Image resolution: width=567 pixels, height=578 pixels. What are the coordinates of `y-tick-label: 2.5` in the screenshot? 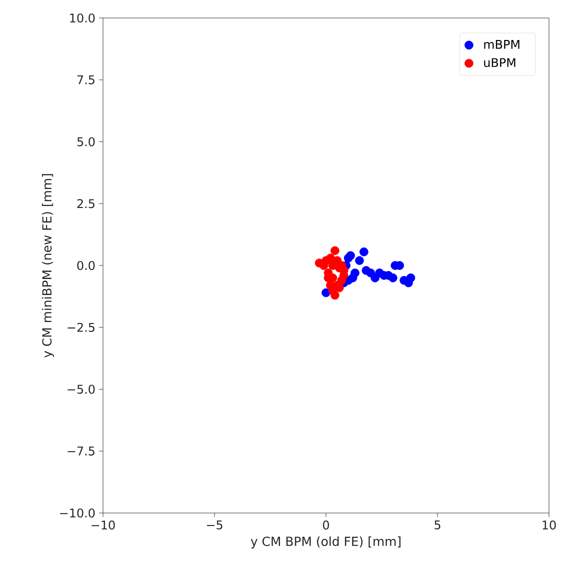 It's located at (85, 203).